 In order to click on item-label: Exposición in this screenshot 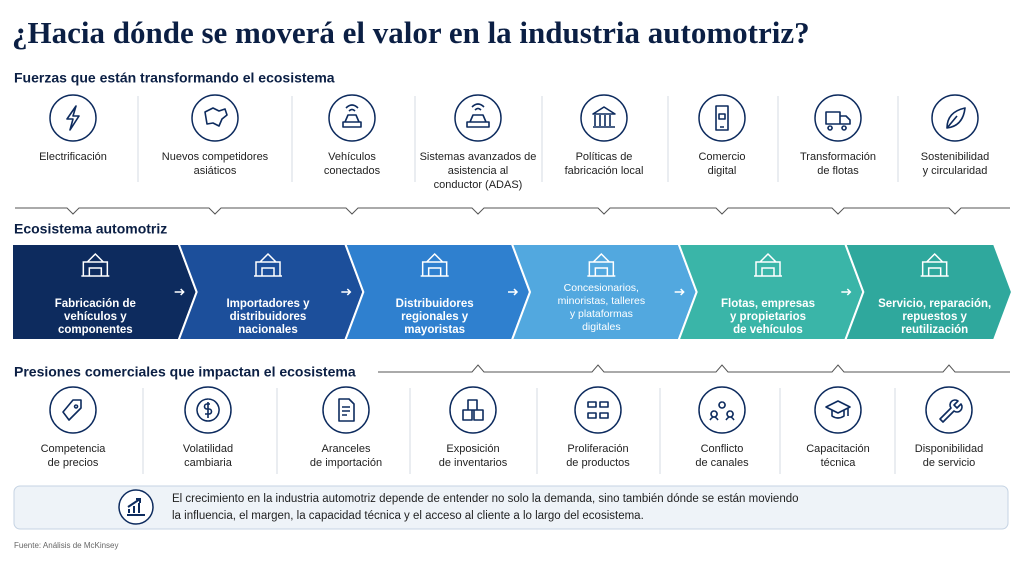, I will do `click(472, 449)`.